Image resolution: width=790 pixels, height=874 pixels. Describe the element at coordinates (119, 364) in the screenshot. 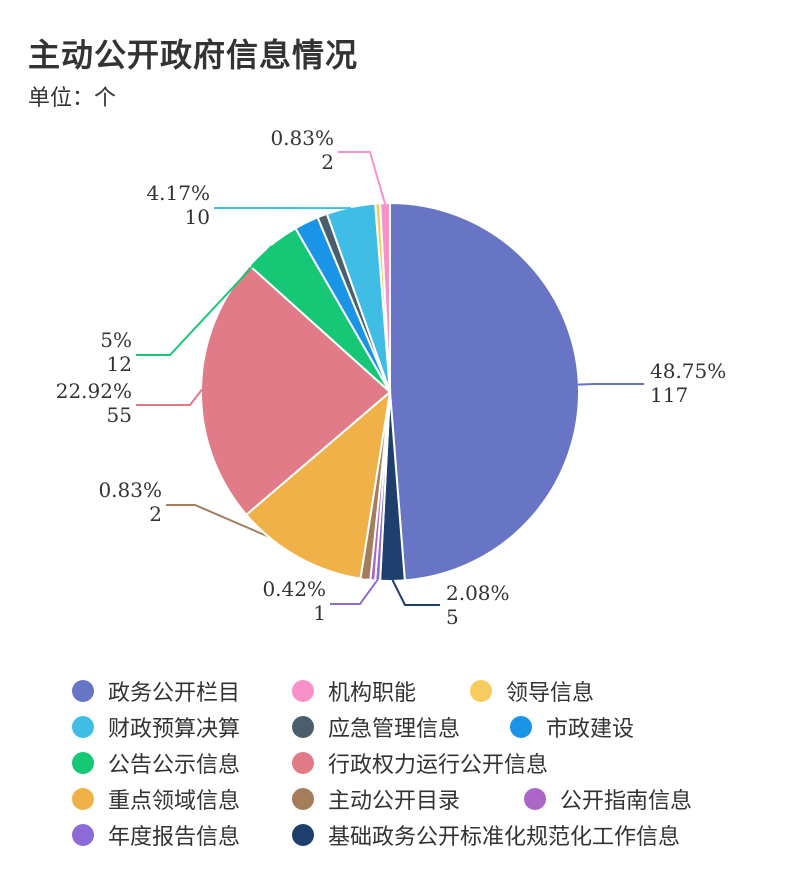

I see `value-label: 12` at that location.